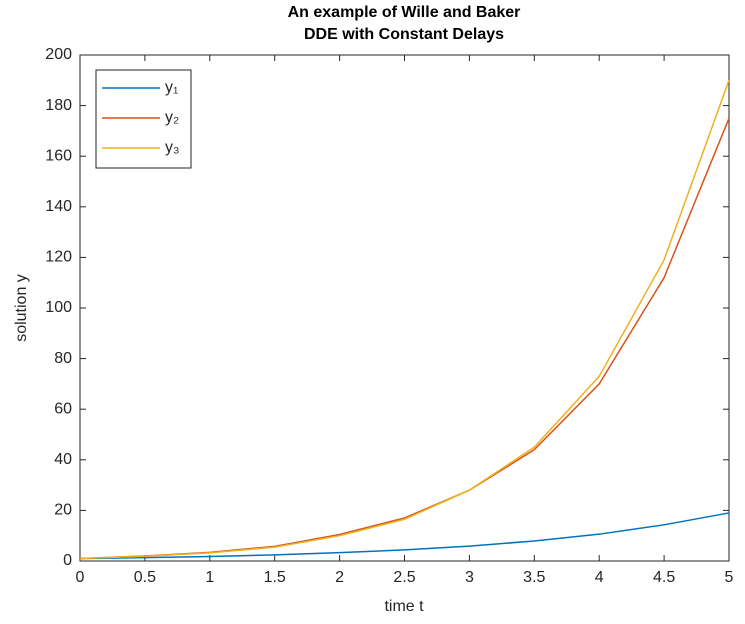  I want to click on legend-label: y₁, so click(171, 87).